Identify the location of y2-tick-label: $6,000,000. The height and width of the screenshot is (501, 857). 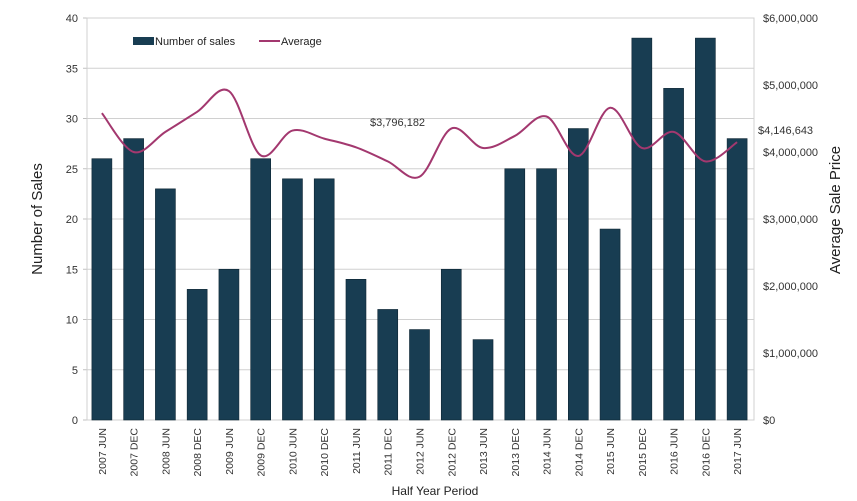
(790, 19).